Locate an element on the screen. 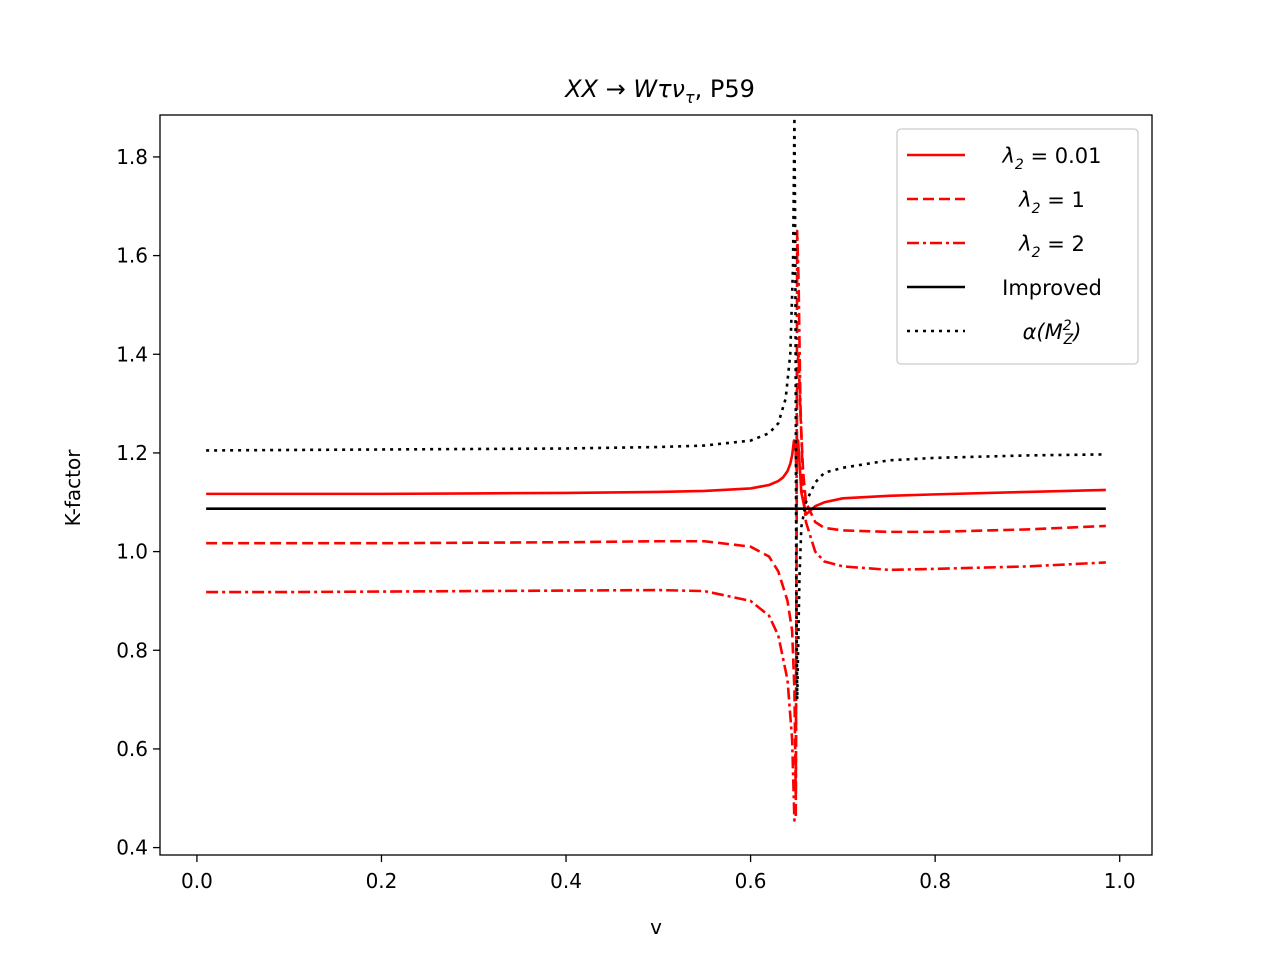  x-tick-label: 1.0 is located at coordinates (1120, 881).